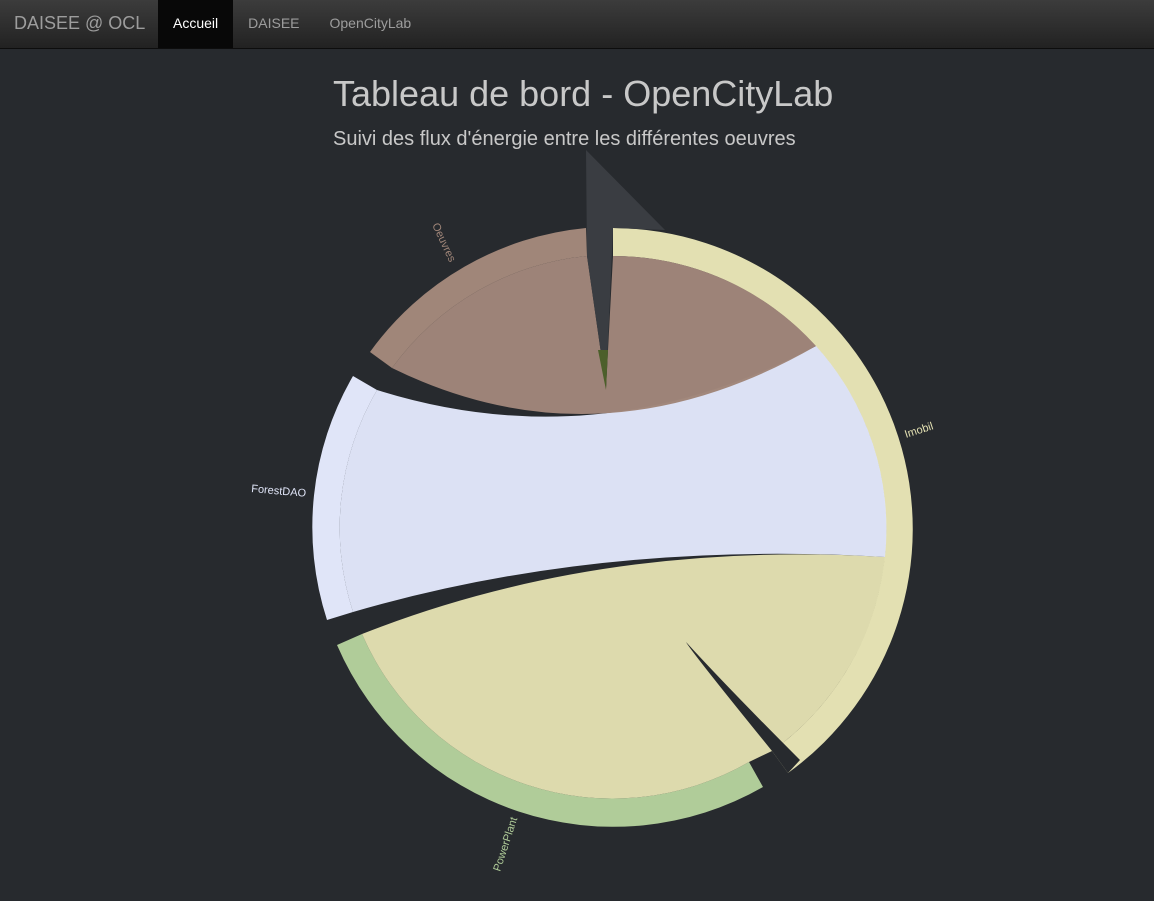 This screenshot has width=1154, height=901. What do you see at coordinates (583, 93) in the screenshot?
I see `page-title: Tableau de bord - OpenCityLab` at bounding box center [583, 93].